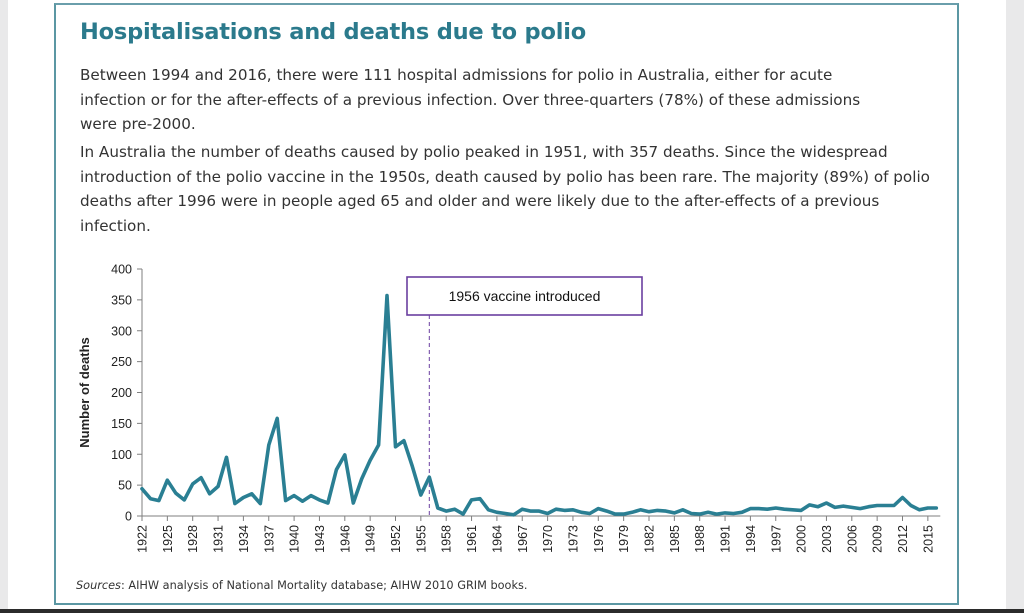 The image size is (1024, 613). I want to click on x-tick-label: 1940, so click(295, 539).